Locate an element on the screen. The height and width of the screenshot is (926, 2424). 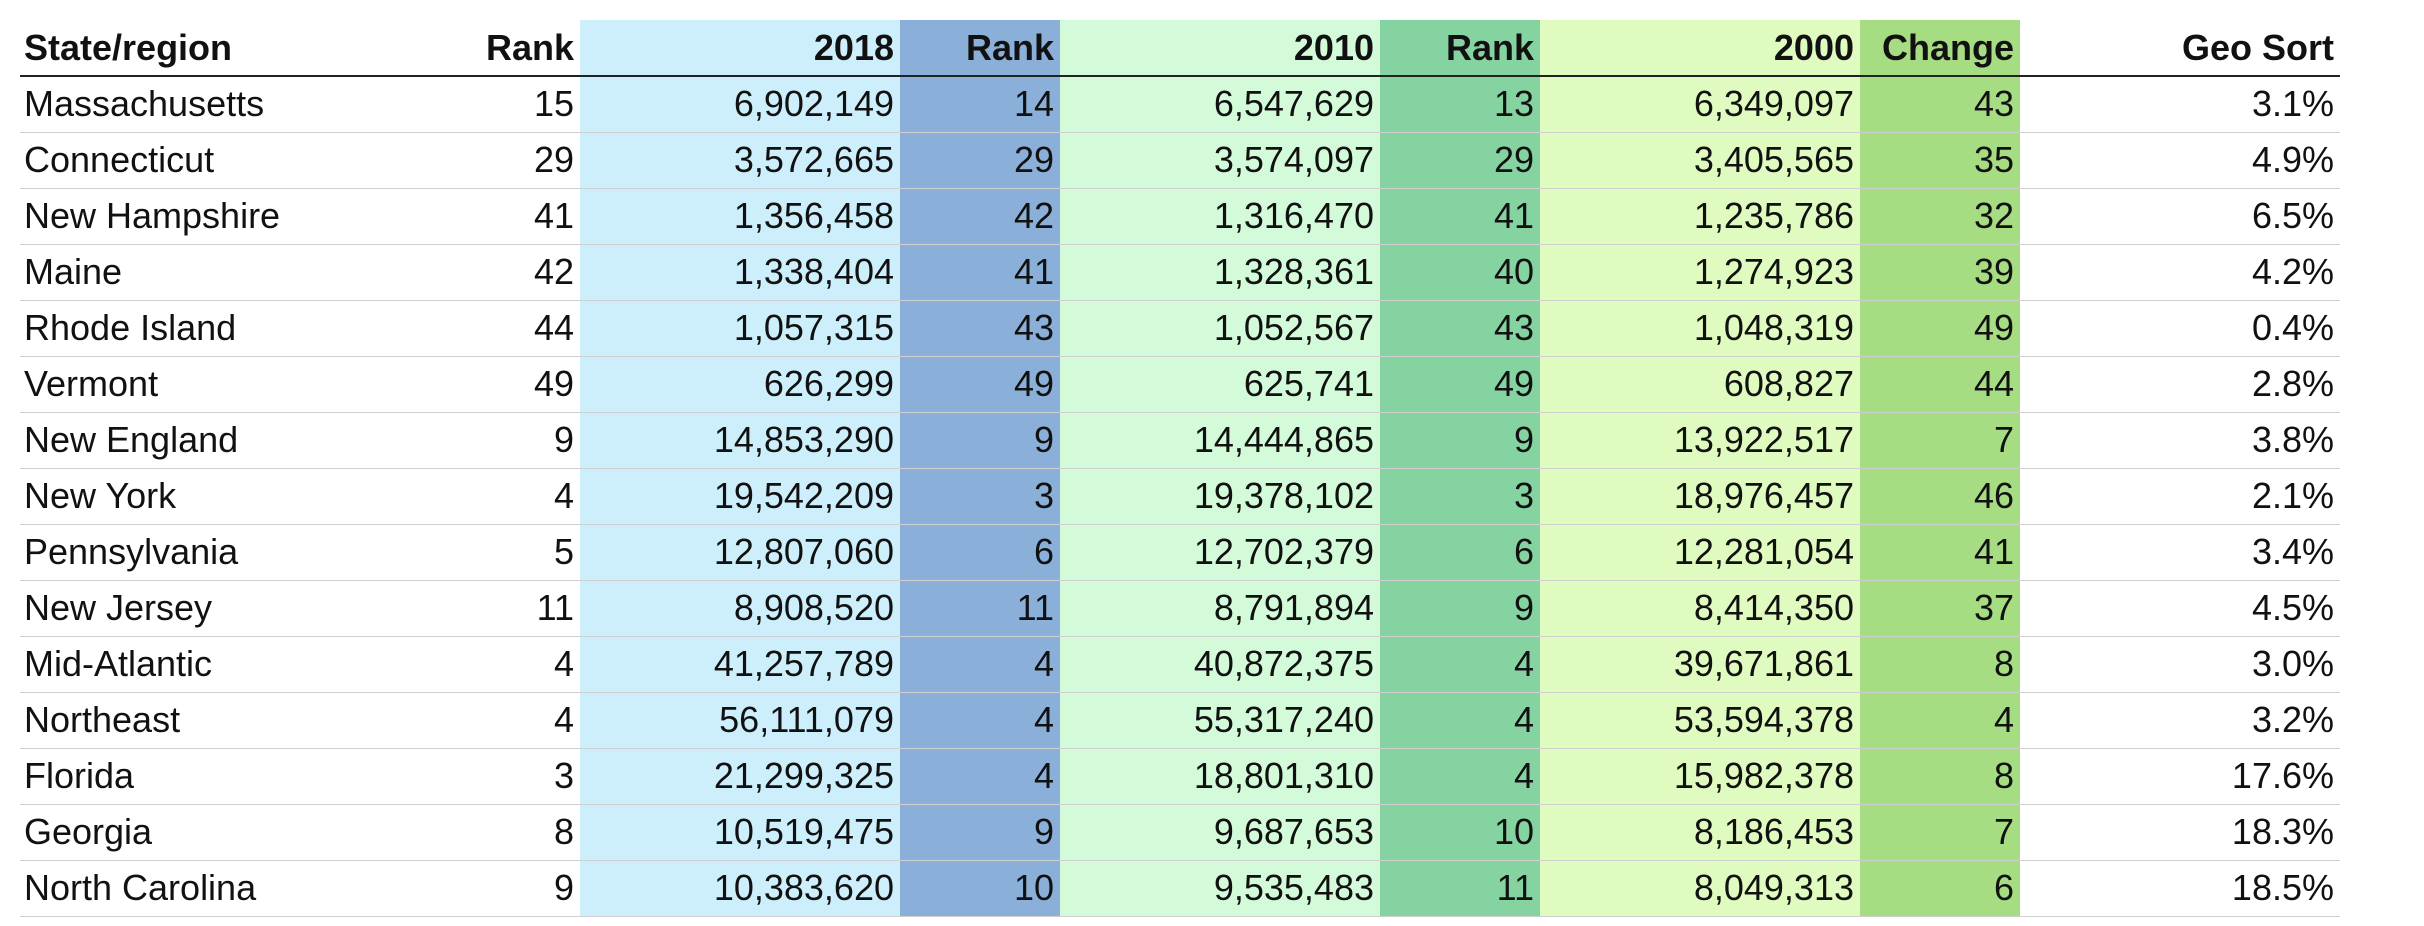
cell-rank-2010: 10 is located at coordinates (980, 888).